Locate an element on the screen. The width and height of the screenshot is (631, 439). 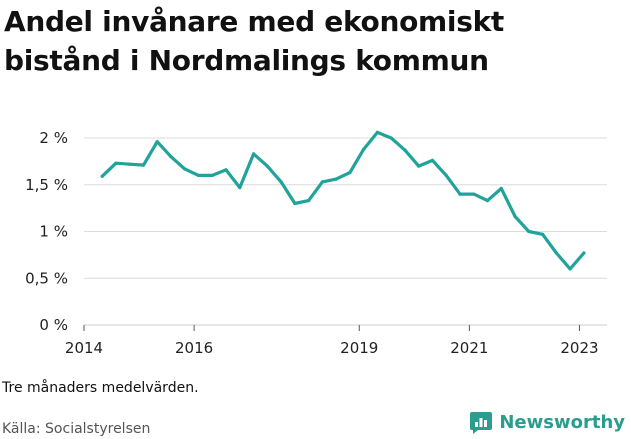
y-tick-label: 1,5 % is located at coordinates (46, 185).